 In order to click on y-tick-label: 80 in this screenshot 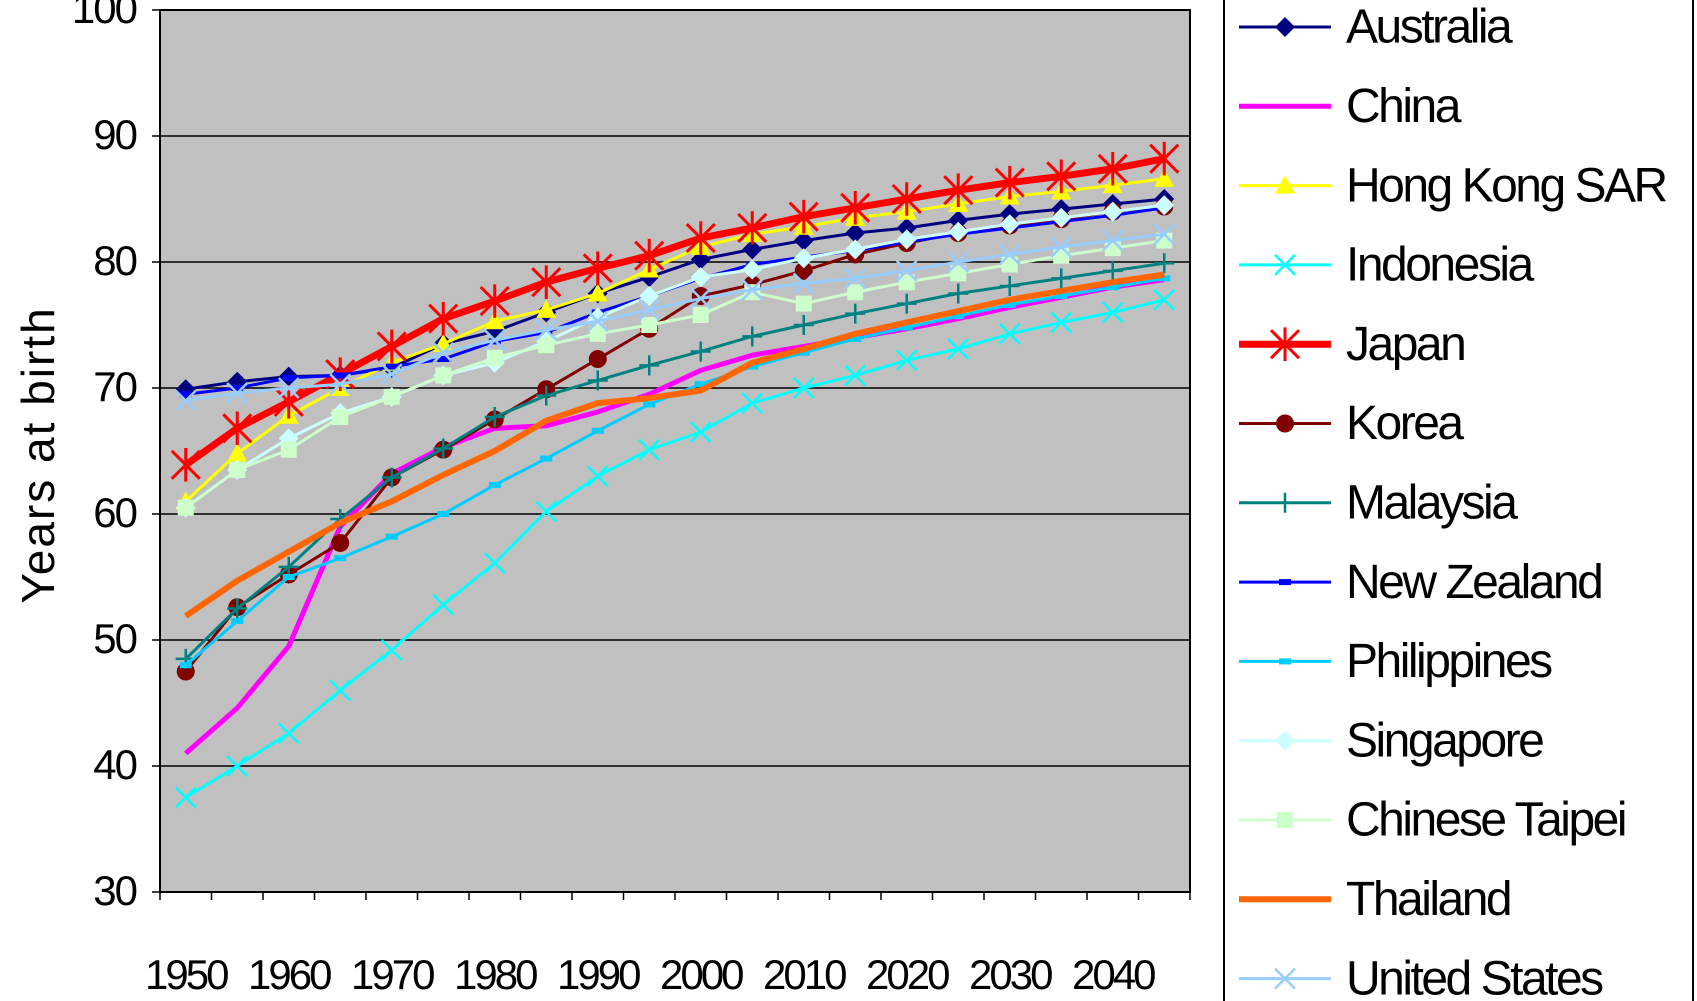, I will do `click(114, 260)`.